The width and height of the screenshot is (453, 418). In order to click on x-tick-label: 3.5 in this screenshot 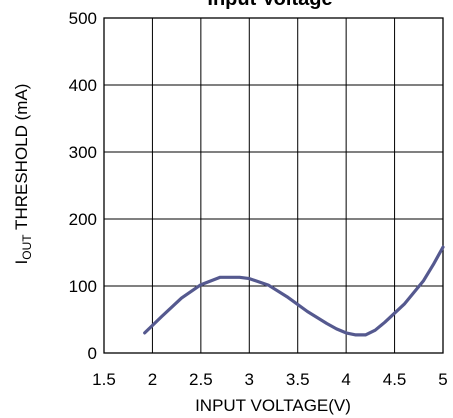, I will do `click(298, 379)`.